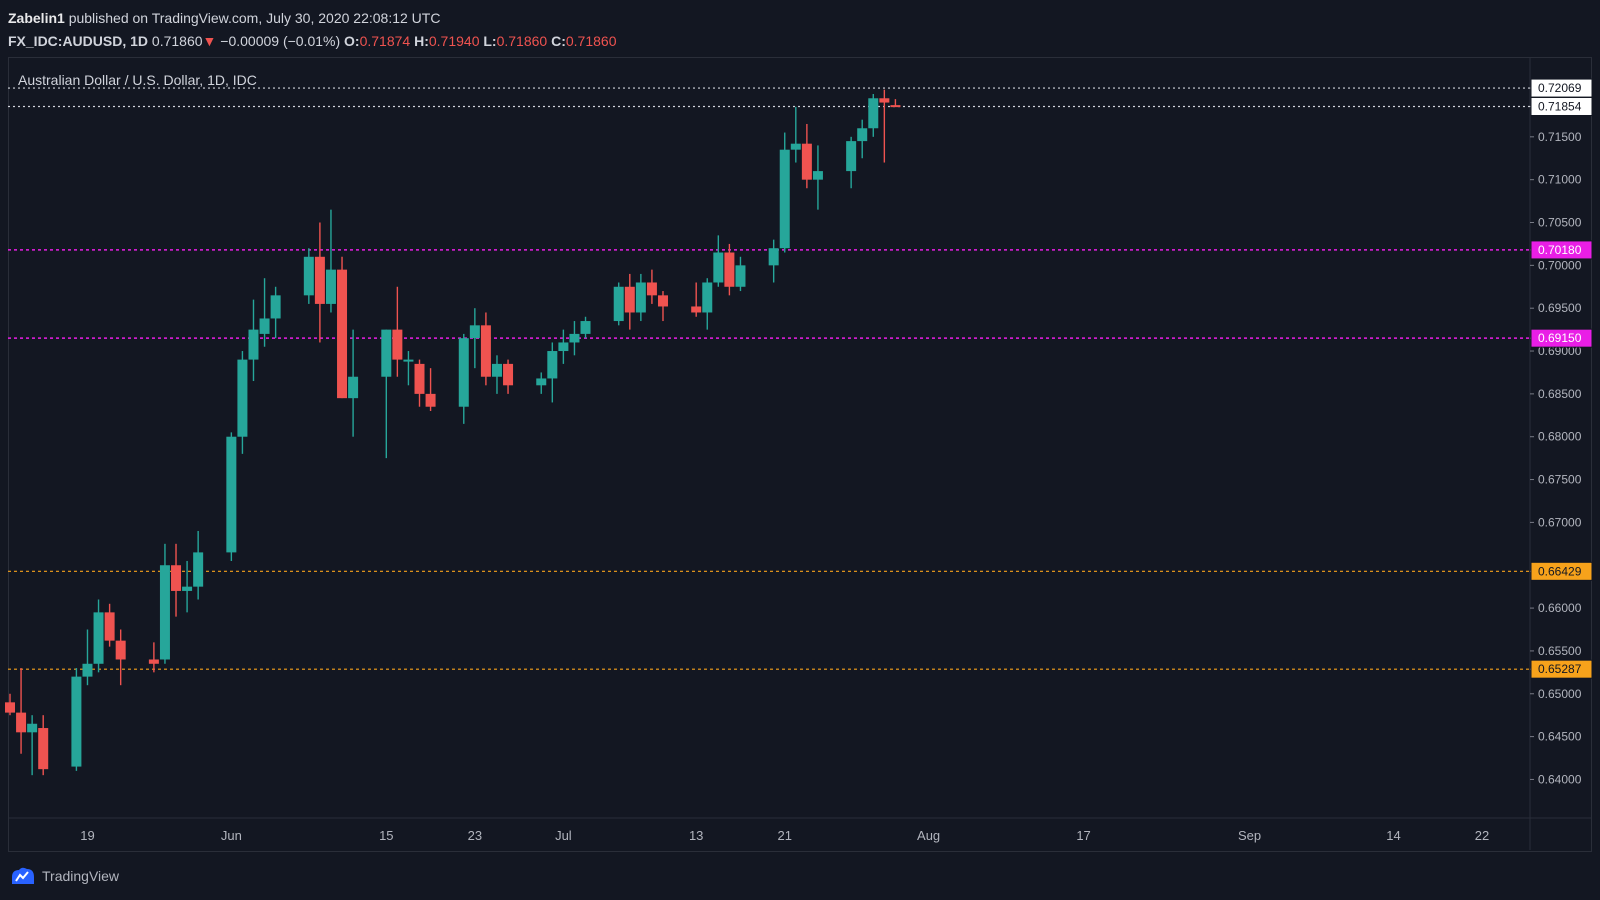  I want to click on y-tick-label: 0.67000, so click(1560, 522).